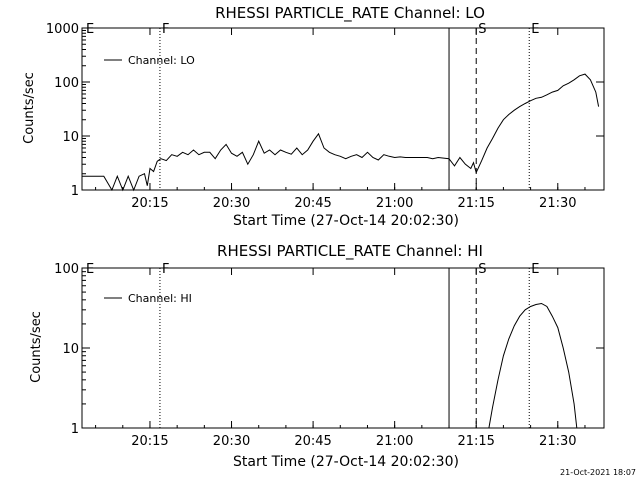 This screenshot has height=484, width=640. Describe the element at coordinates (70, 137) in the screenshot. I see `lo-y-tick-label: 10` at that location.